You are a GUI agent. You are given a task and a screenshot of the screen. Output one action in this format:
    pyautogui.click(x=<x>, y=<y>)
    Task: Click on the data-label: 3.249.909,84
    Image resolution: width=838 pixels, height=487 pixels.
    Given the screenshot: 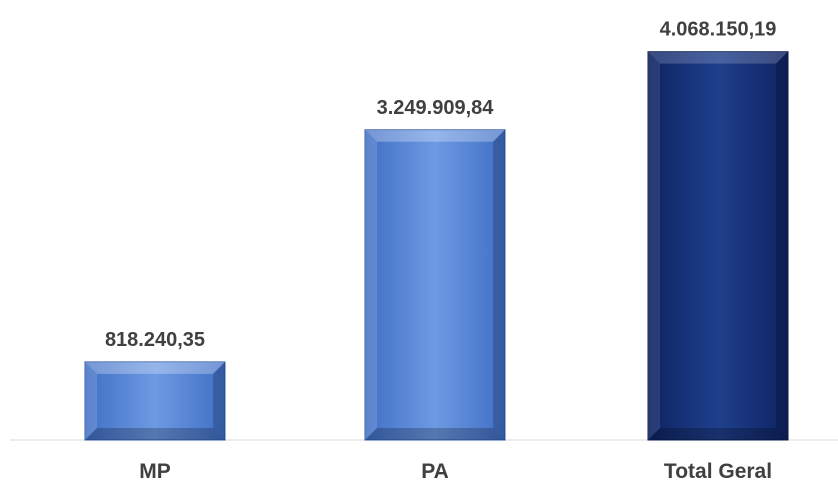 What is the action you would take?
    pyautogui.click(x=436, y=108)
    